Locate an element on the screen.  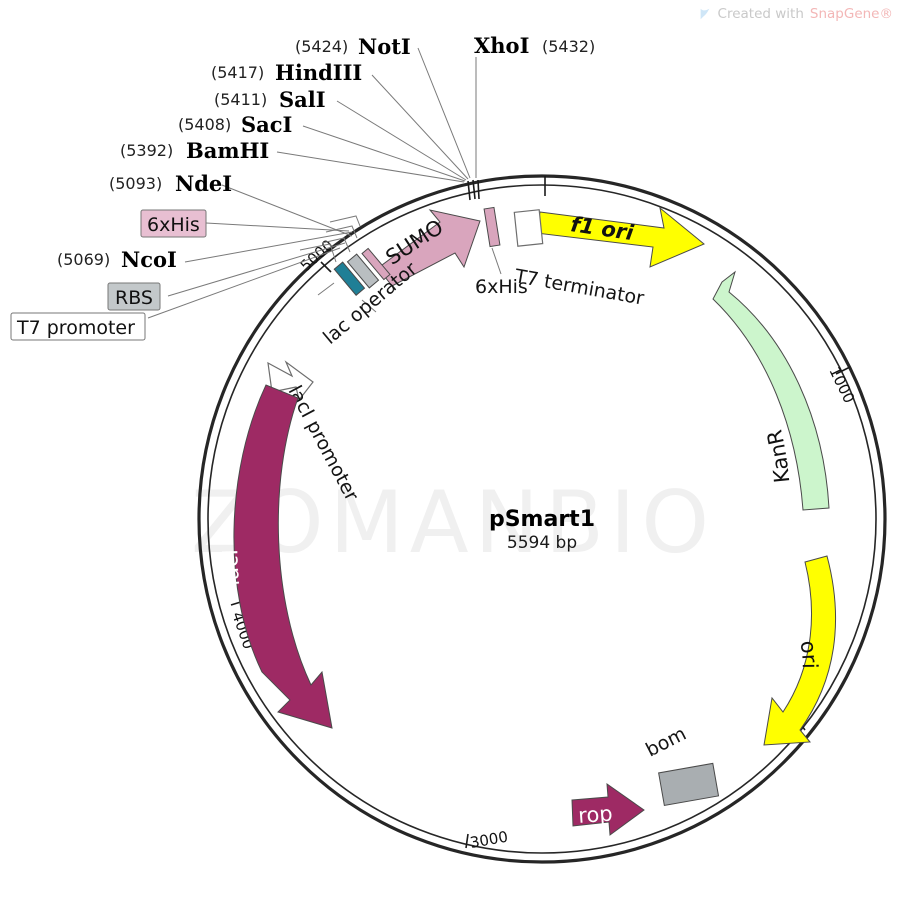
feature-label-rop: rop is located at coordinates (595, 814).